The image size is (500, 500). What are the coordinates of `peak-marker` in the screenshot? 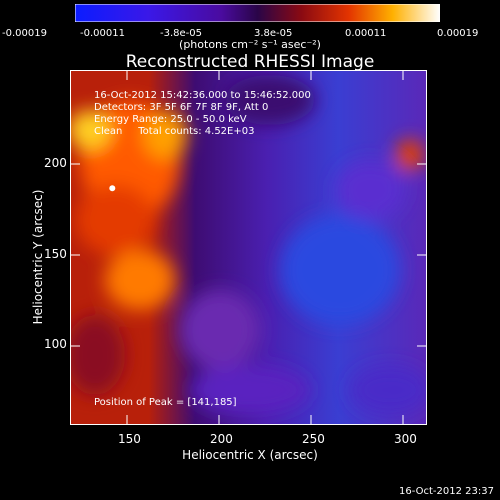 It's located at (112, 188).